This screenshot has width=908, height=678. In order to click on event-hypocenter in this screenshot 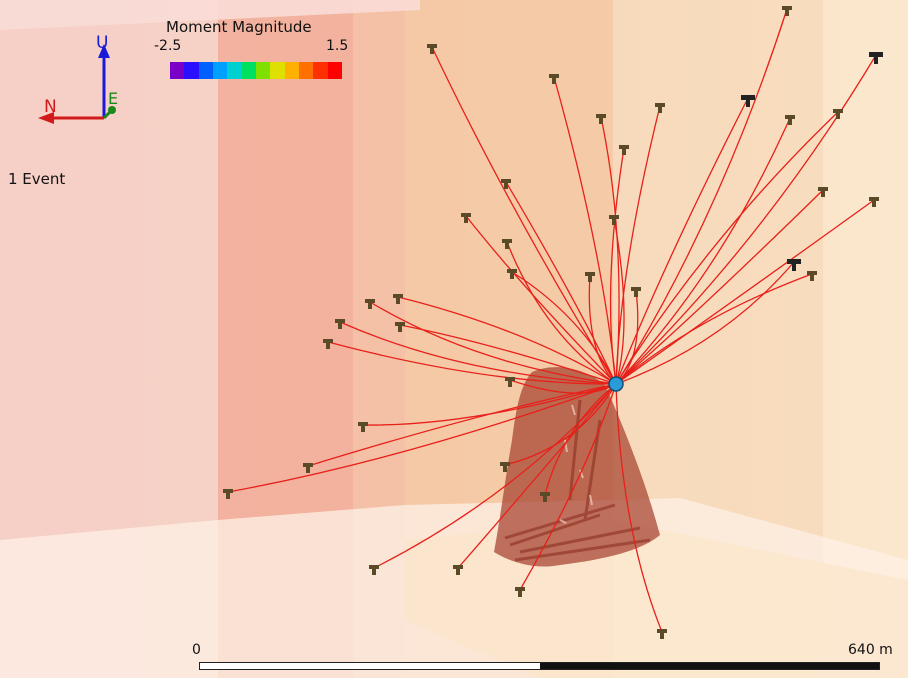, I will do `click(616, 384)`.